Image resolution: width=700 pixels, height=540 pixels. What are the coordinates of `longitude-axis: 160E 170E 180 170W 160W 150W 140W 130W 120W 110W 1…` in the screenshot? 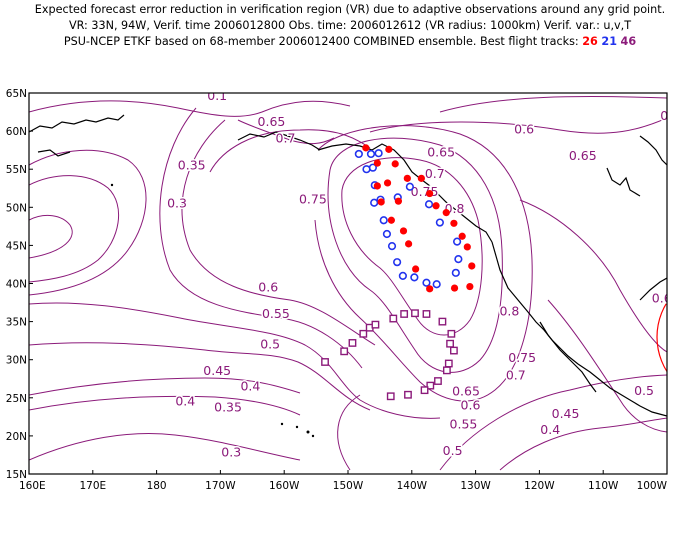 It's located at (343, 481).